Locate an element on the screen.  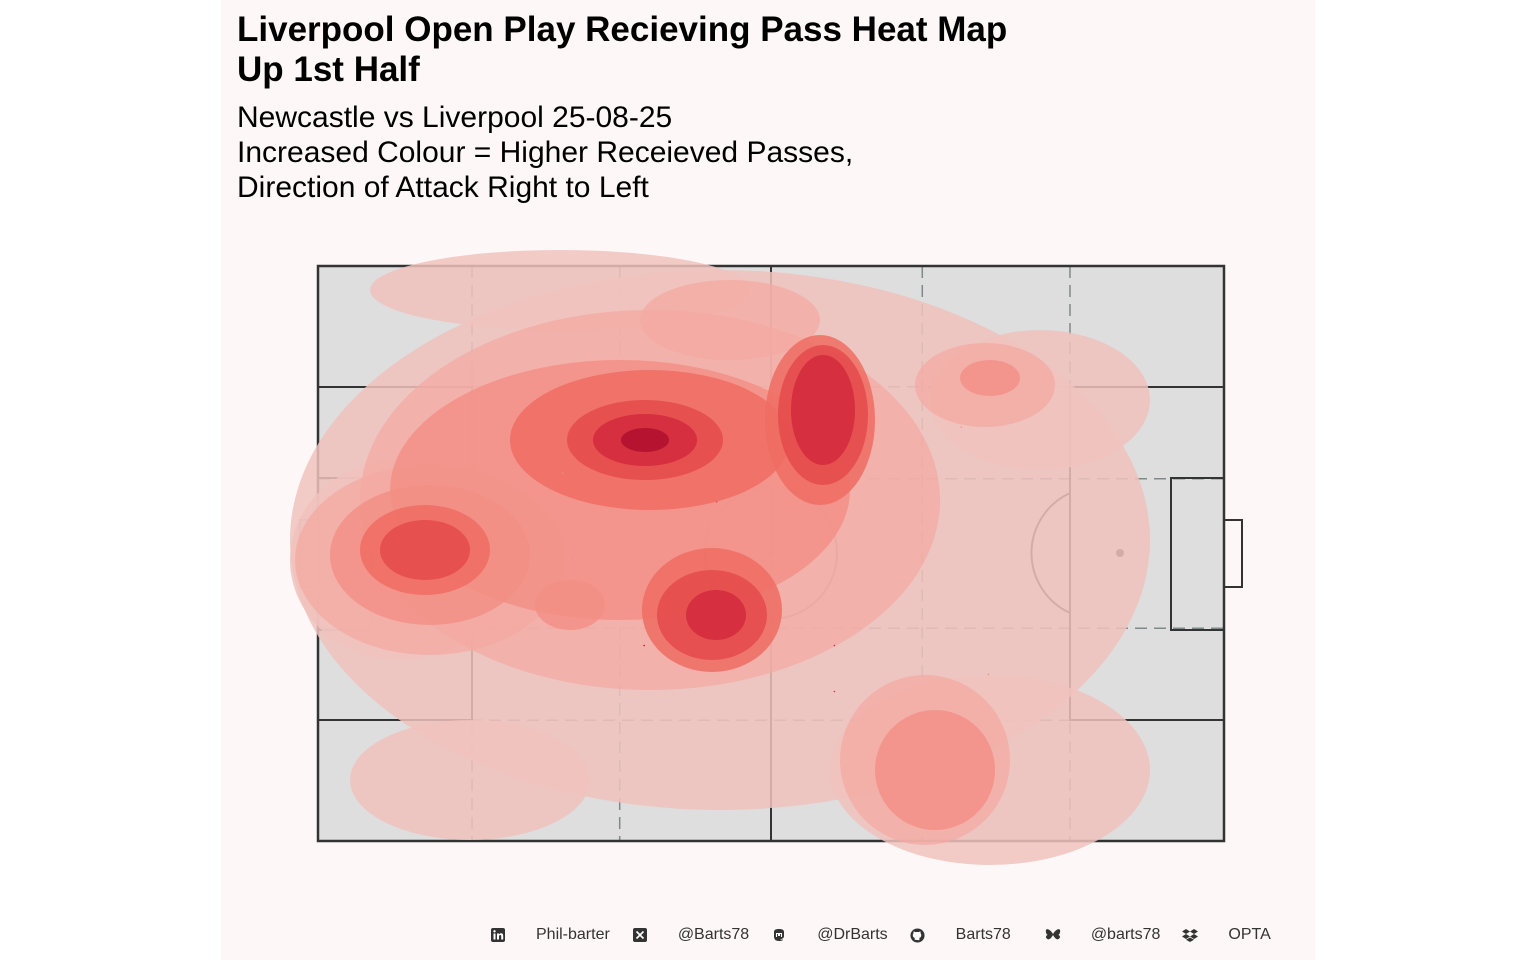
linkedin-icon is located at coordinates (498, 935).